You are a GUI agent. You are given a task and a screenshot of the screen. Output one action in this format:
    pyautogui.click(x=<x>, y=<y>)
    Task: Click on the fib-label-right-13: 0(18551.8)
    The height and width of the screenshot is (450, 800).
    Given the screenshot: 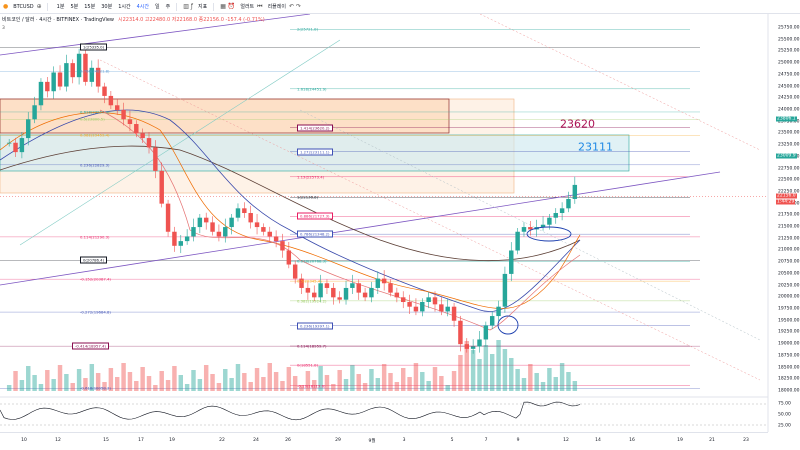 What is the action you would take?
    pyautogui.click(x=308, y=365)
    